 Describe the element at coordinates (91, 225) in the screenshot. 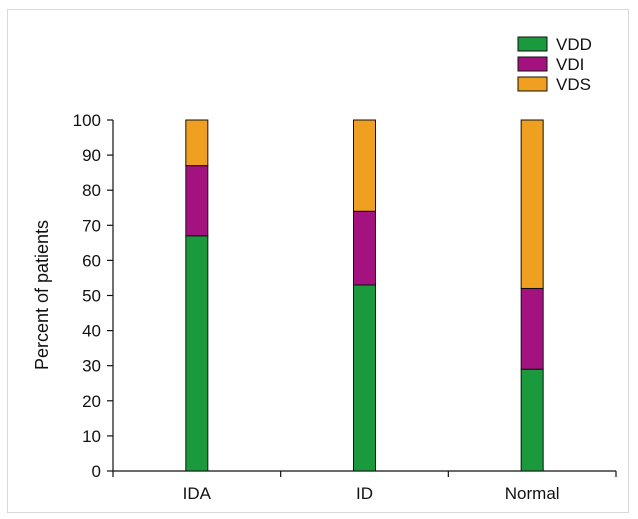

I see `y-tick-label: 70` at that location.